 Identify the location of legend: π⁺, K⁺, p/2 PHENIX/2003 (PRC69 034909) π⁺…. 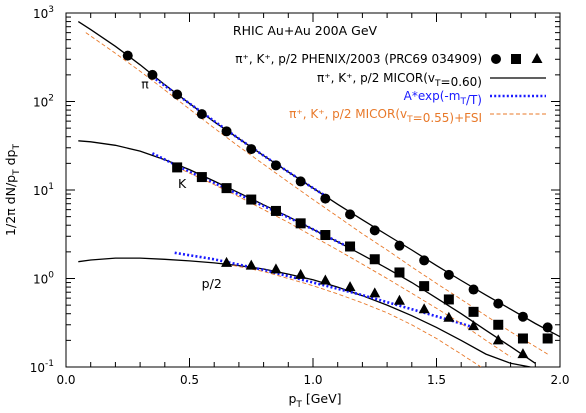
(390, 88).